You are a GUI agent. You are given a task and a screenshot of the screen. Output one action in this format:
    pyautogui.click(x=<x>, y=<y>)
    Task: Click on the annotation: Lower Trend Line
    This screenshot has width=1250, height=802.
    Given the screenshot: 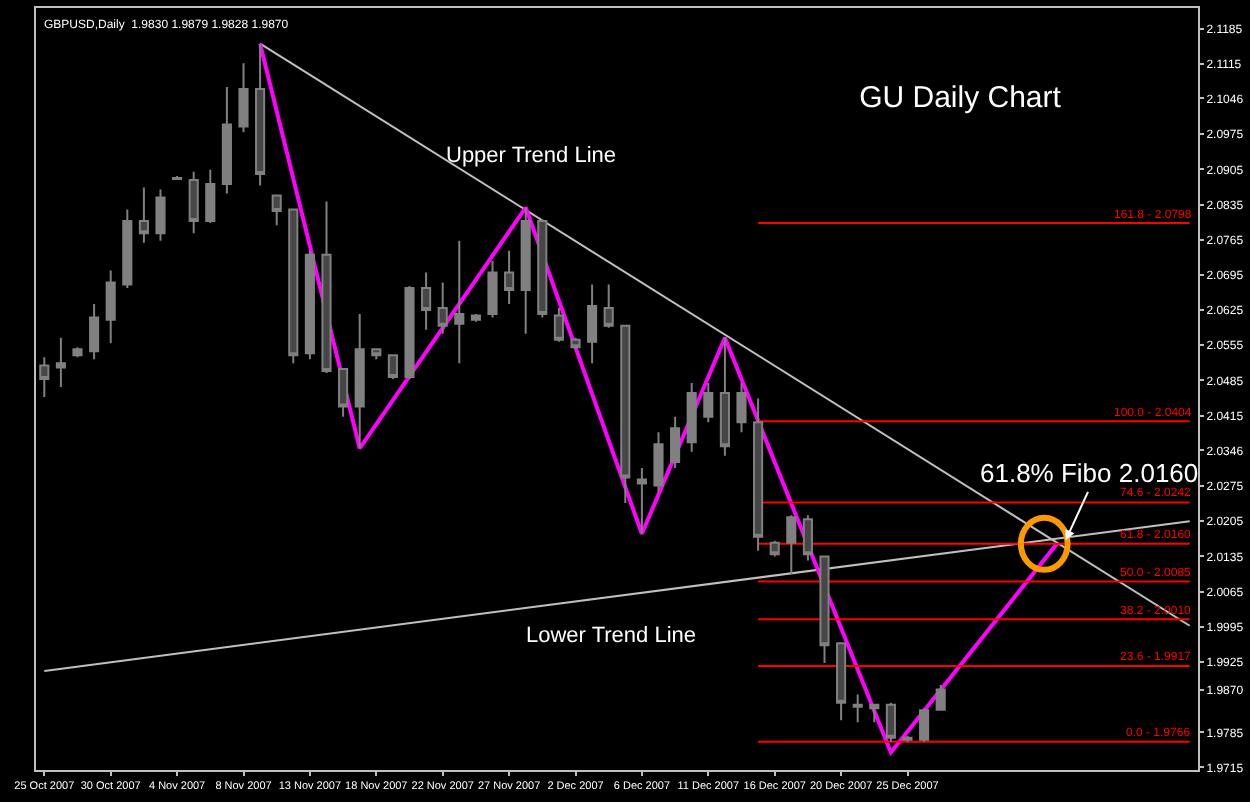 What is the action you would take?
    pyautogui.click(x=611, y=636)
    